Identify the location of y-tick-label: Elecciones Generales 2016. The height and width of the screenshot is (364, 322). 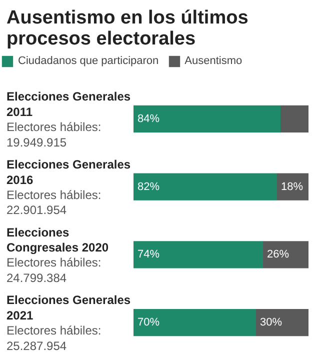
(68, 172).